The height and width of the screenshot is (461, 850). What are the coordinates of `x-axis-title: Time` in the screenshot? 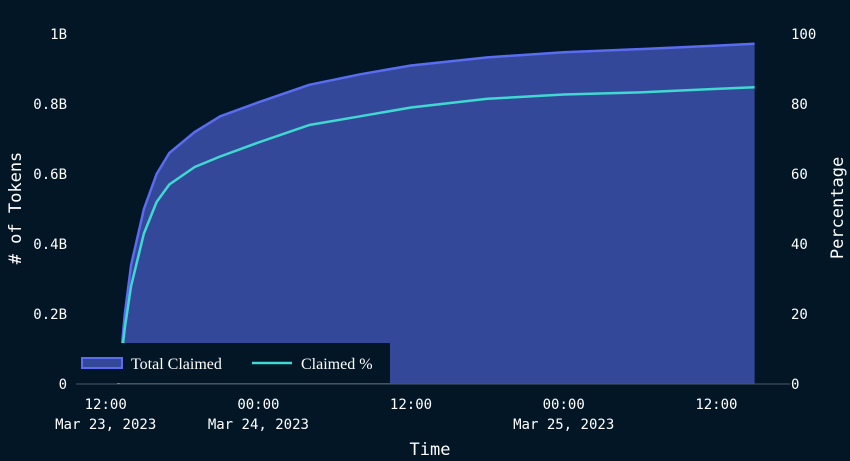 It's located at (430, 450).